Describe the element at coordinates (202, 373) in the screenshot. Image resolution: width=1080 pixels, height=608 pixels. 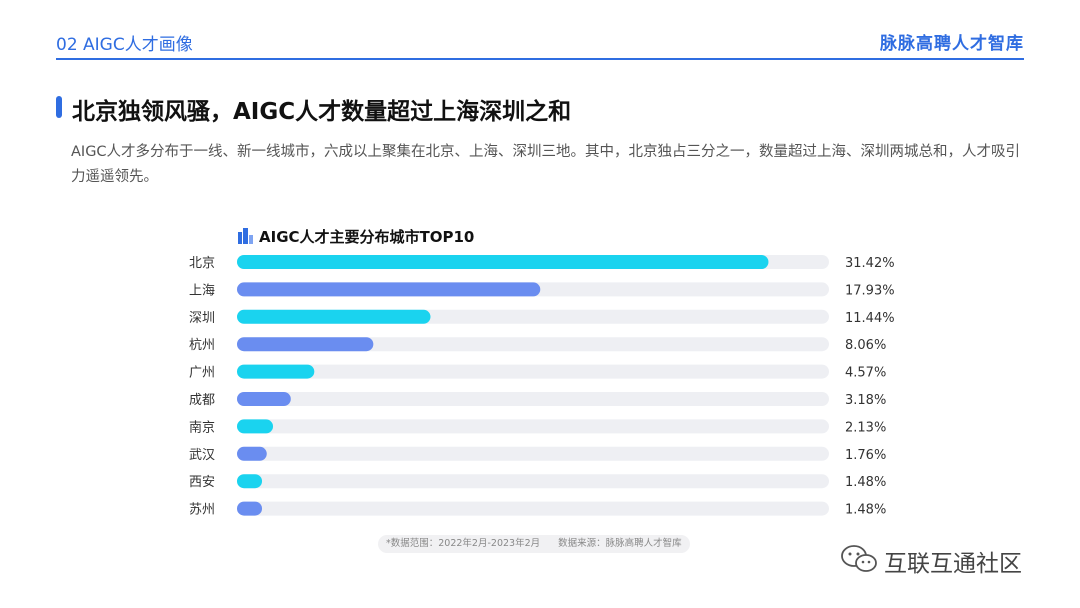
I see `category-label: 广州` at that location.